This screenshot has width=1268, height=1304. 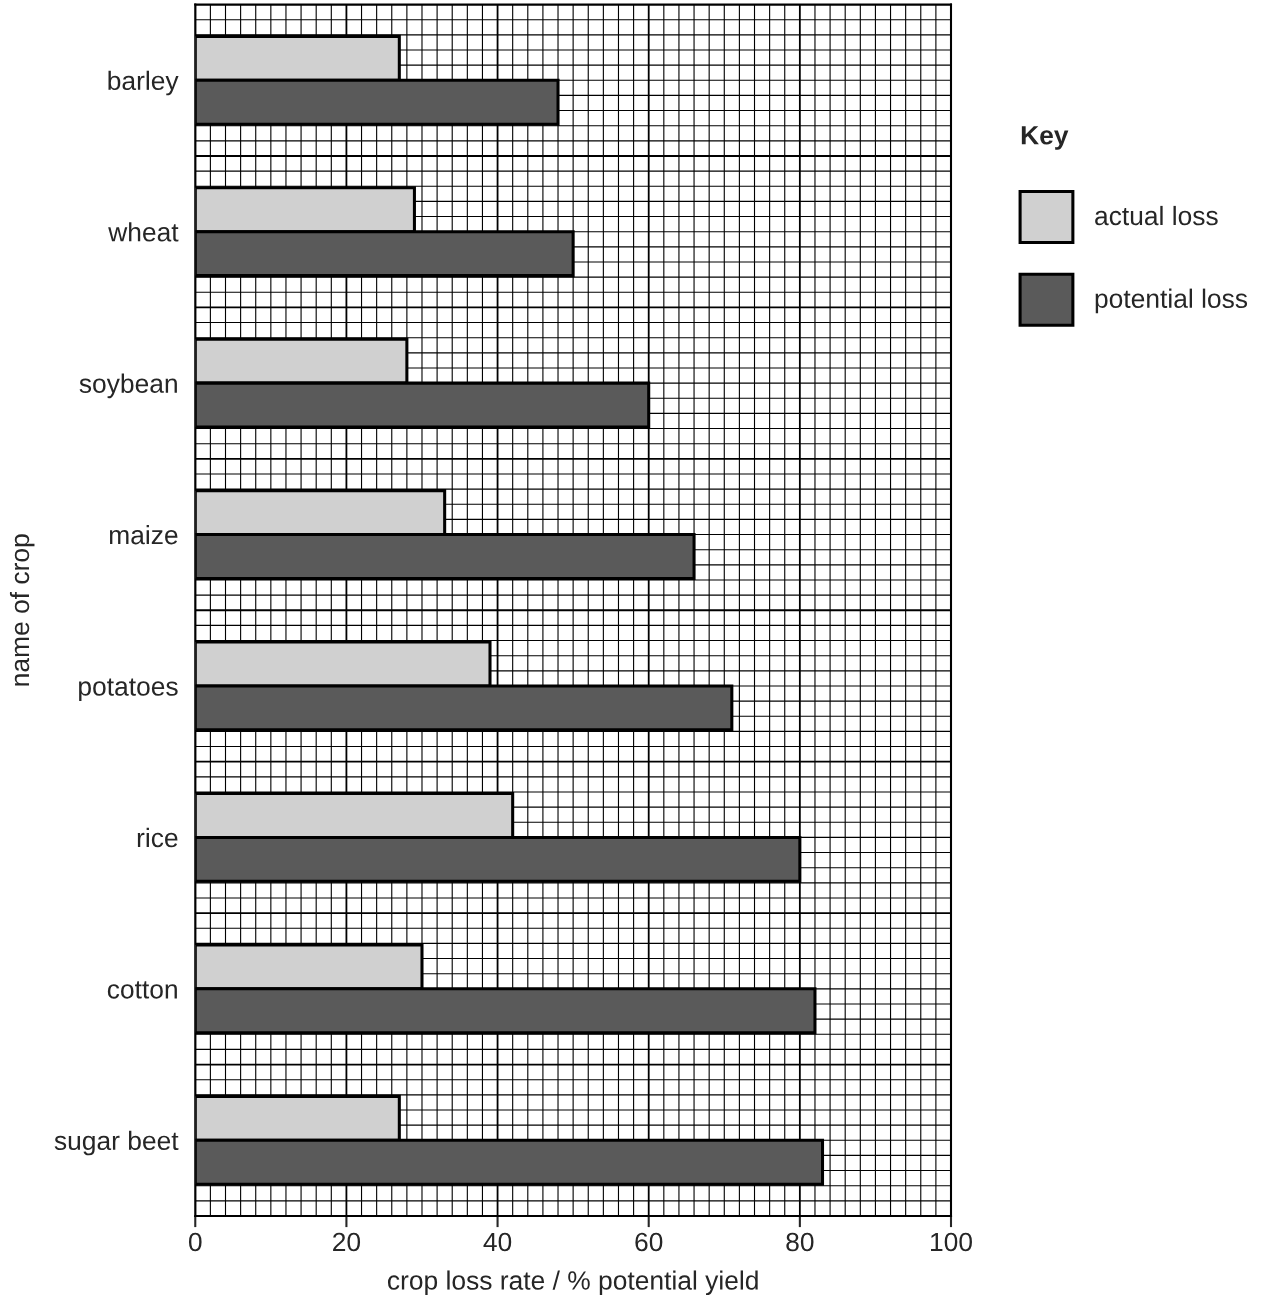 I want to click on legend-label: actual loss, so click(x=1156, y=215).